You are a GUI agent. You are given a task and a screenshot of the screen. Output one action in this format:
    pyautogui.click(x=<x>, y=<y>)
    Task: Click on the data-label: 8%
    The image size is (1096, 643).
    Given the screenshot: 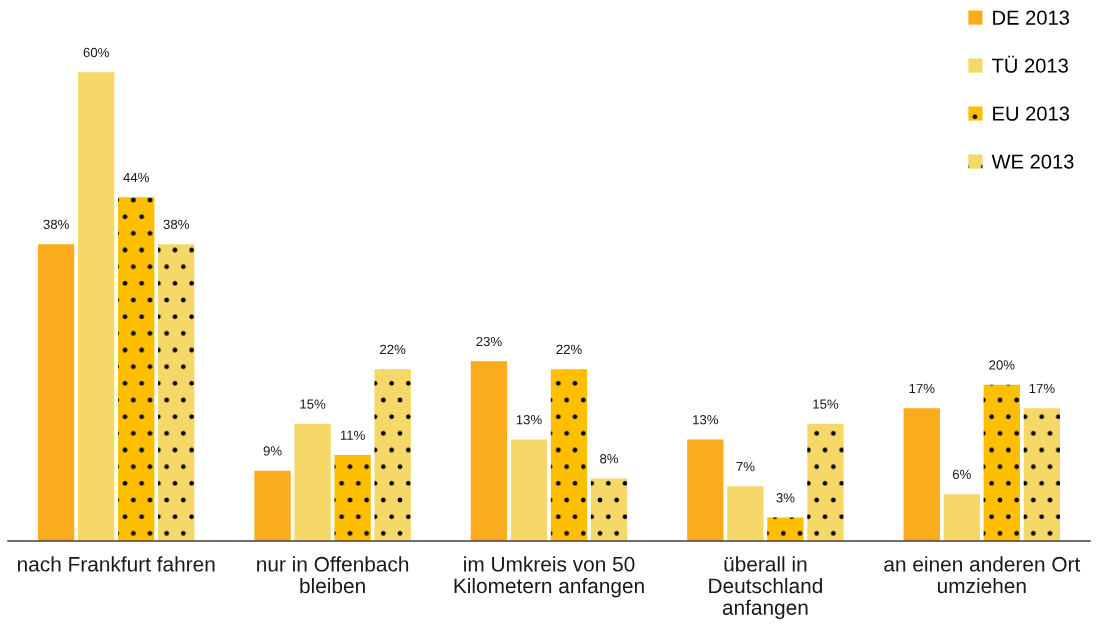 What is the action you would take?
    pyautogui.click(x=609, y=459)
    